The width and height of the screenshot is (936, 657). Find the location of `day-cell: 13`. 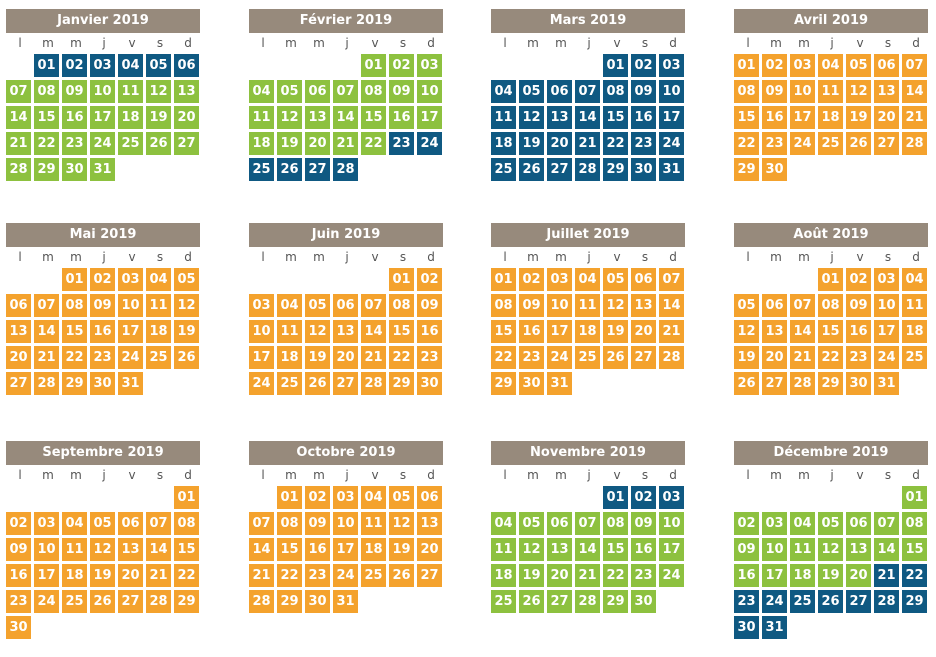

day-cell: 13 is located at coordinates (643, 305).